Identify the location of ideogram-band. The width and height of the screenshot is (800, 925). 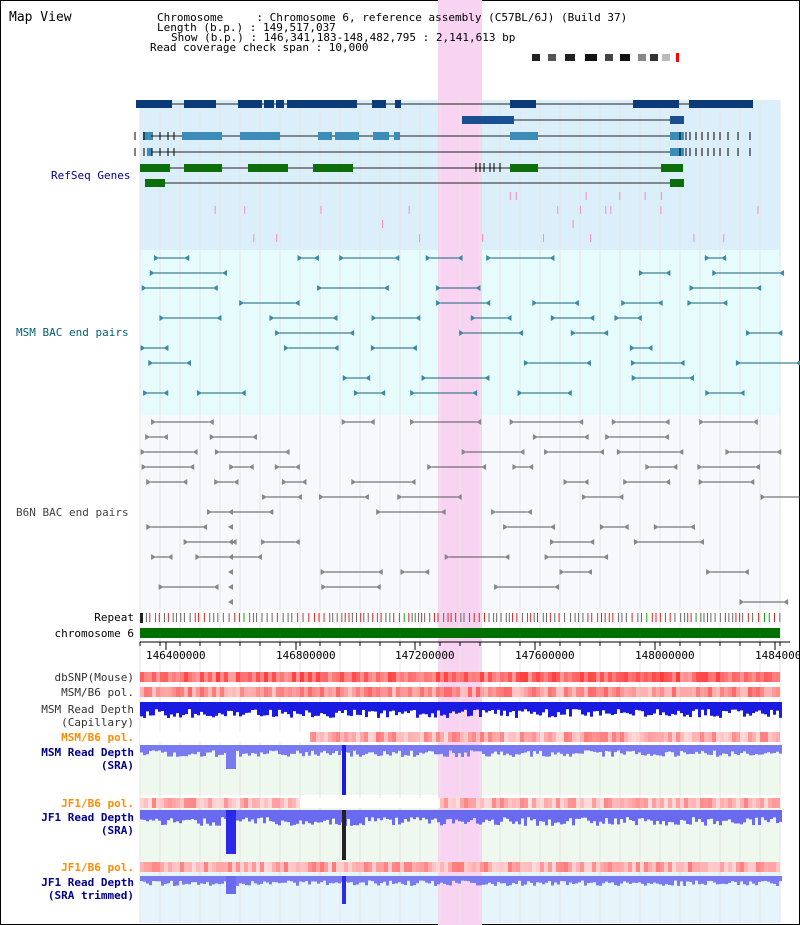
(552, 57).